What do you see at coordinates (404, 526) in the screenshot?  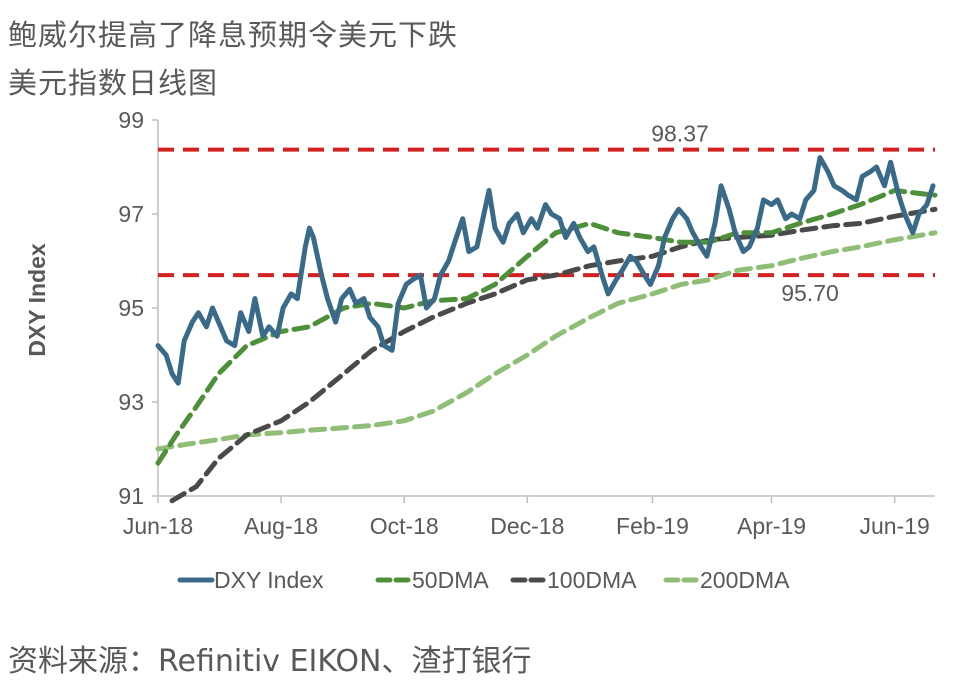 I see `x-tick-label: Oct-18` at bounding box center [404, 526].